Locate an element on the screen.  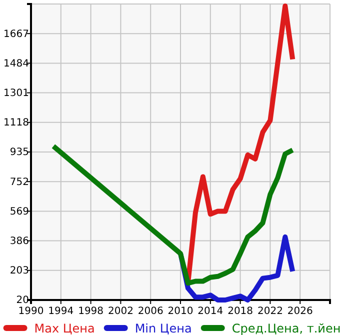
y-tick-label: 1118 is located at coordinates (16, 123).